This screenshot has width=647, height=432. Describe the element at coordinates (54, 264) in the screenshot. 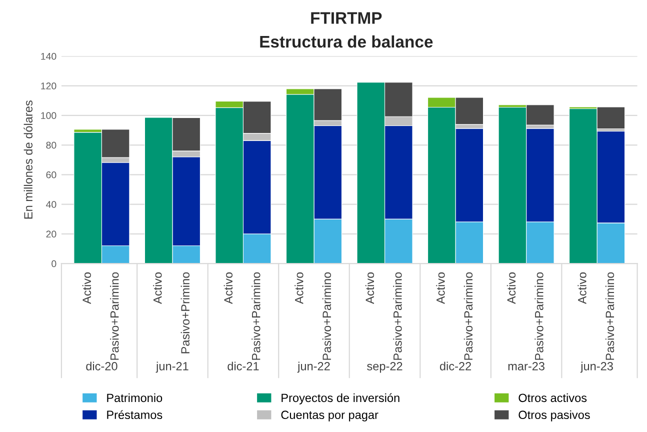

I see `y-tick-label: 0` at that location.